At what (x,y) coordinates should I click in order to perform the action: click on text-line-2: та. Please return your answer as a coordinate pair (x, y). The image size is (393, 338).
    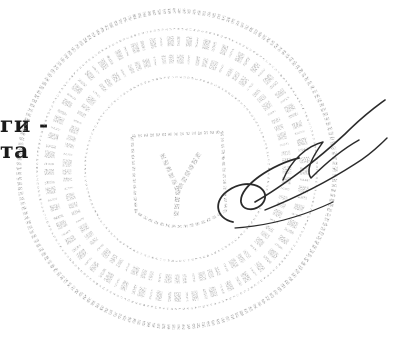
    Looking at the image, I should click on (14, 151).